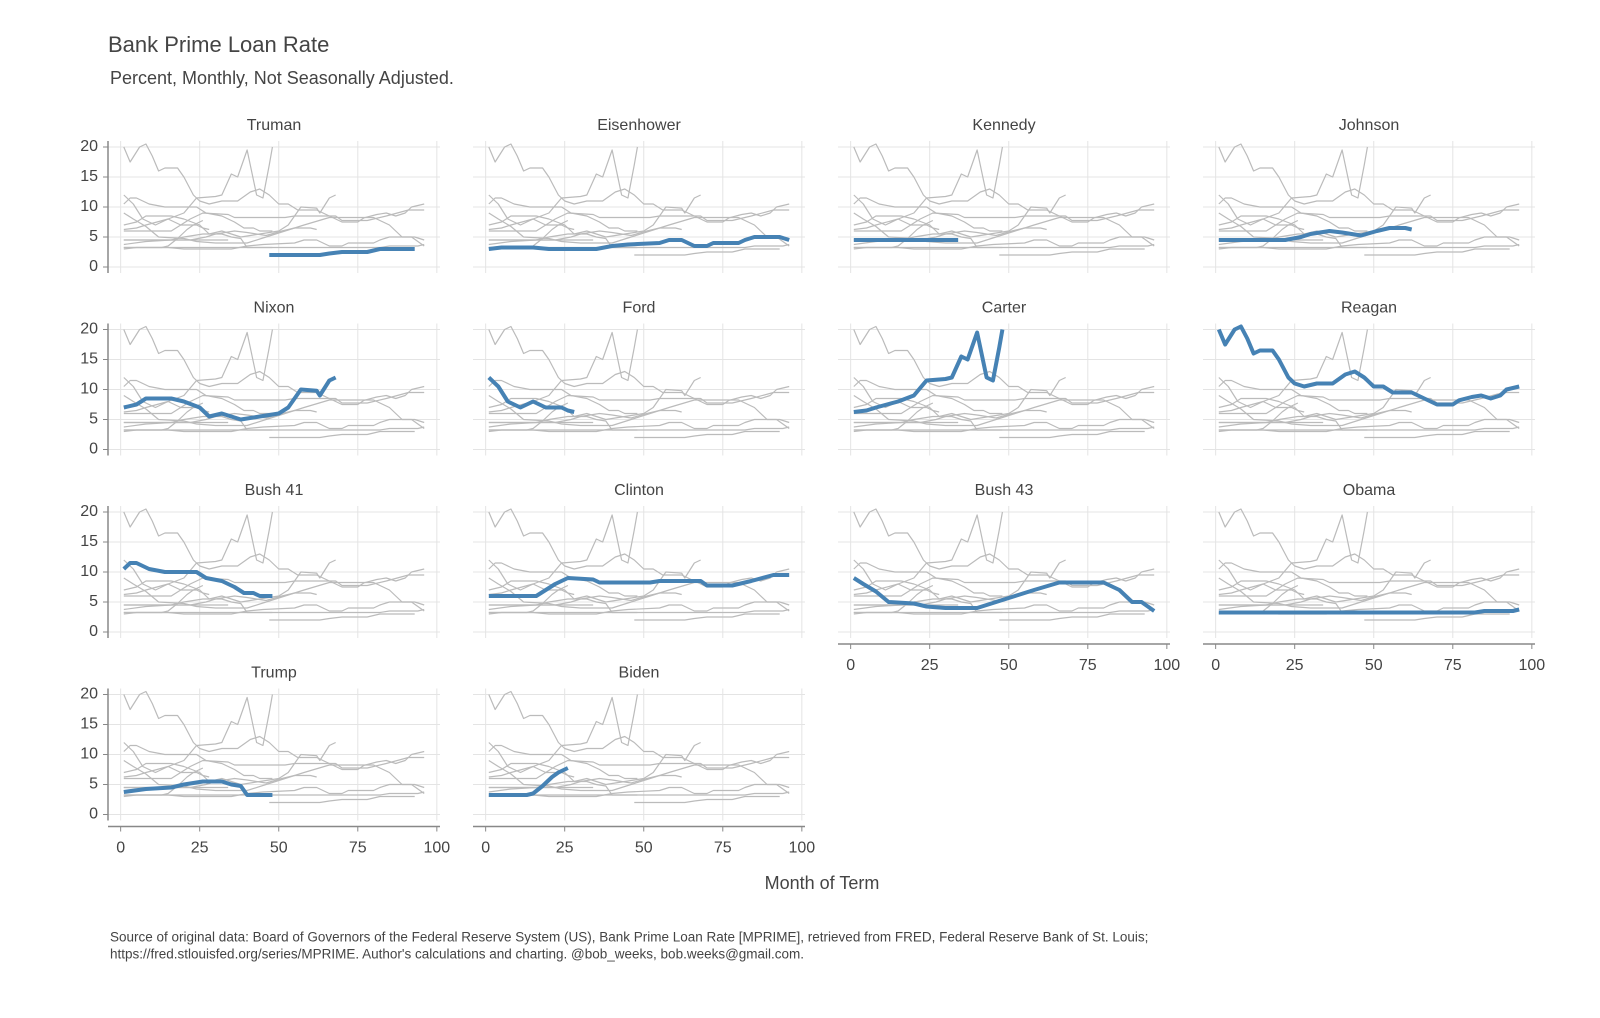 The height and width of the screenshot is (1018, 1600). Describe the element at coordinates (639, 673) in the screenshot. I see `panel-title: Biden` at that location.